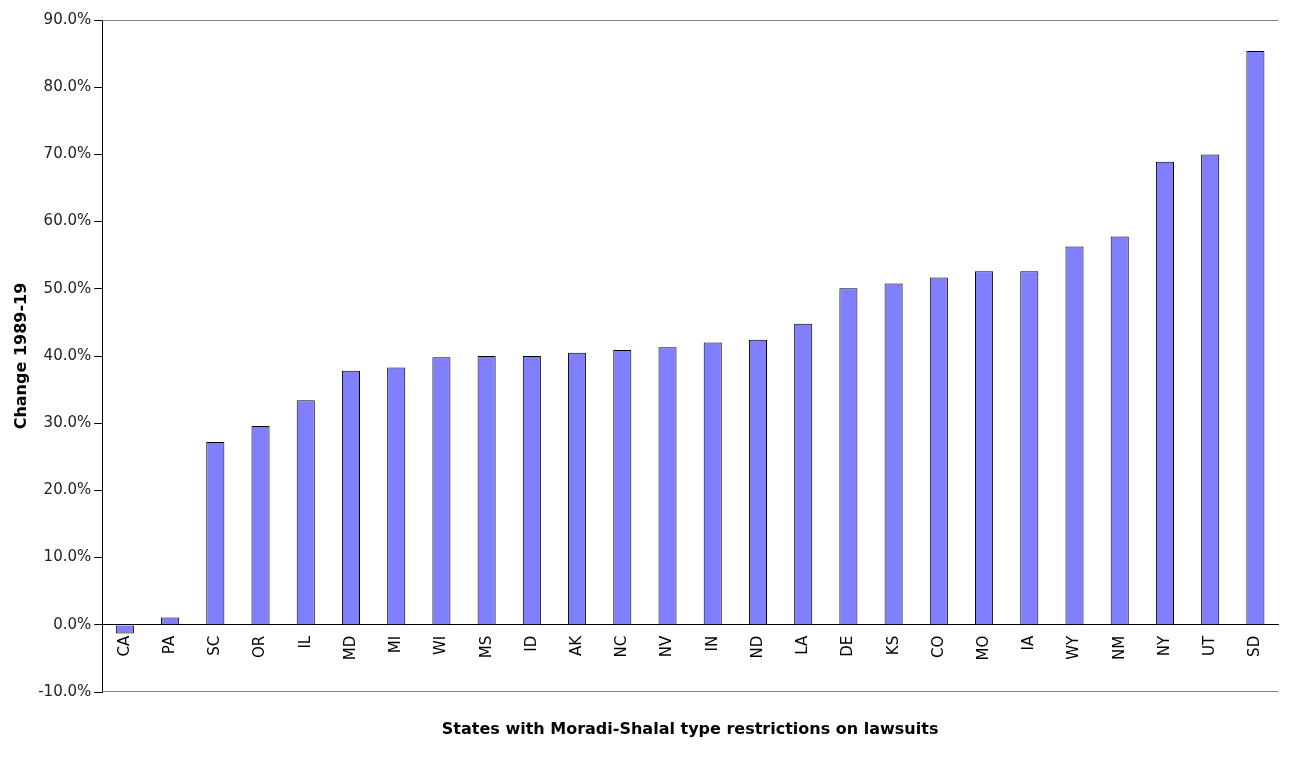 This screenshot has height=764, width=1296. I want to click on y-tick-label: 90.0%, so click(67, 18).